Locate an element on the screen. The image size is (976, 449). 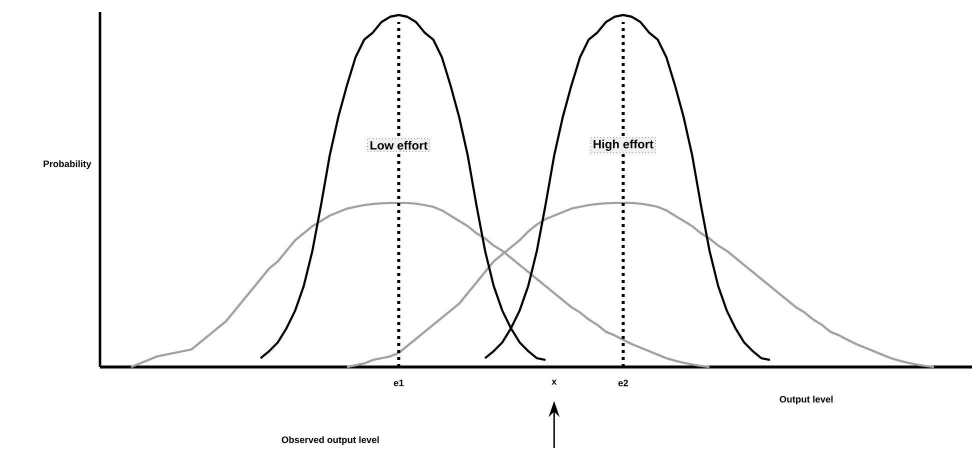
y-axis-title: Probability is located at coordinates (68, 164).